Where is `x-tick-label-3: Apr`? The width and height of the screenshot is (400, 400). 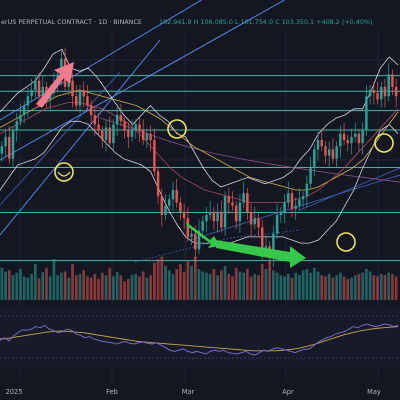
x-tick-label-3: Apr is located at coordinates (288, 392).